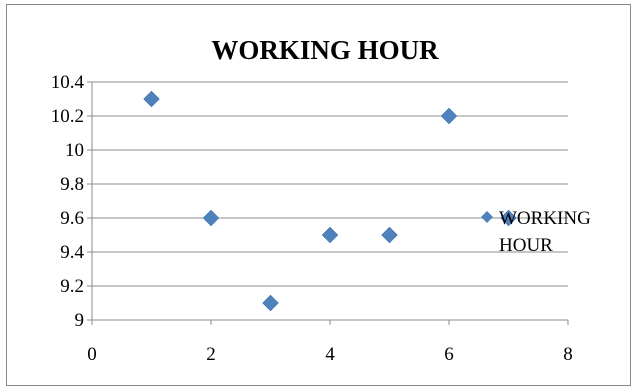 The height and width of the screenshot is (390, 637). Describe the element at coordinates (330, 354) in the screenshot. I see `x-tick-label: 4` at that location.